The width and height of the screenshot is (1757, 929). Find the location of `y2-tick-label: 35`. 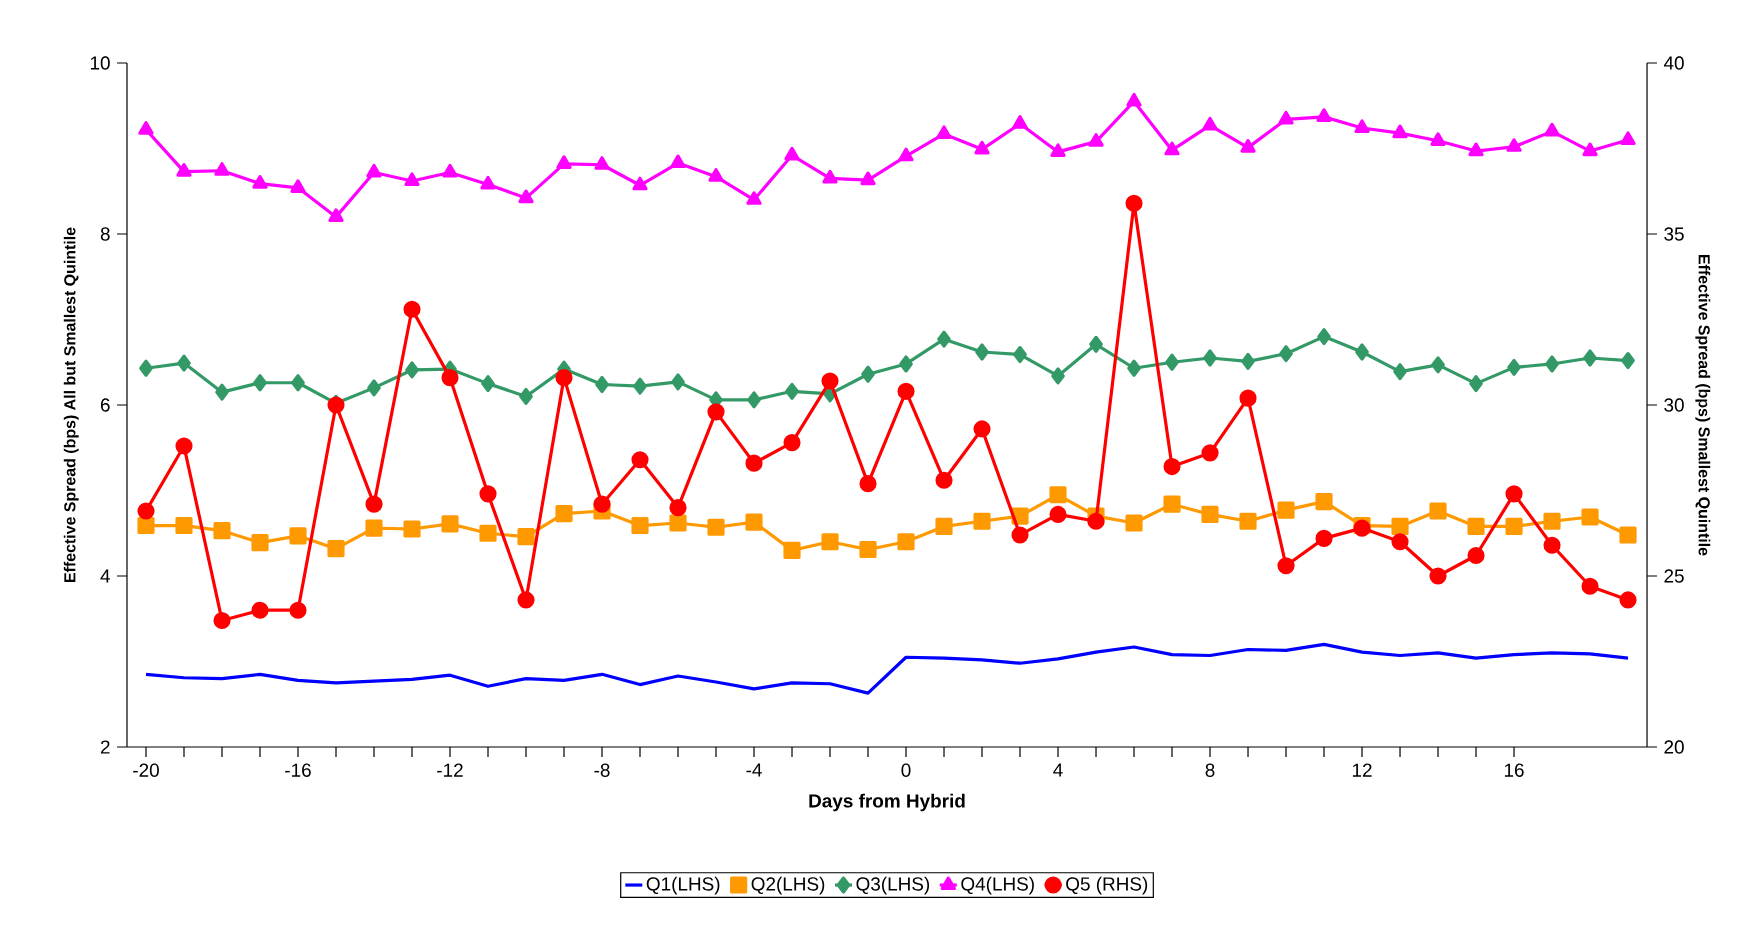

y2-tick-label: 35 is located at coordinates (1674, 234).